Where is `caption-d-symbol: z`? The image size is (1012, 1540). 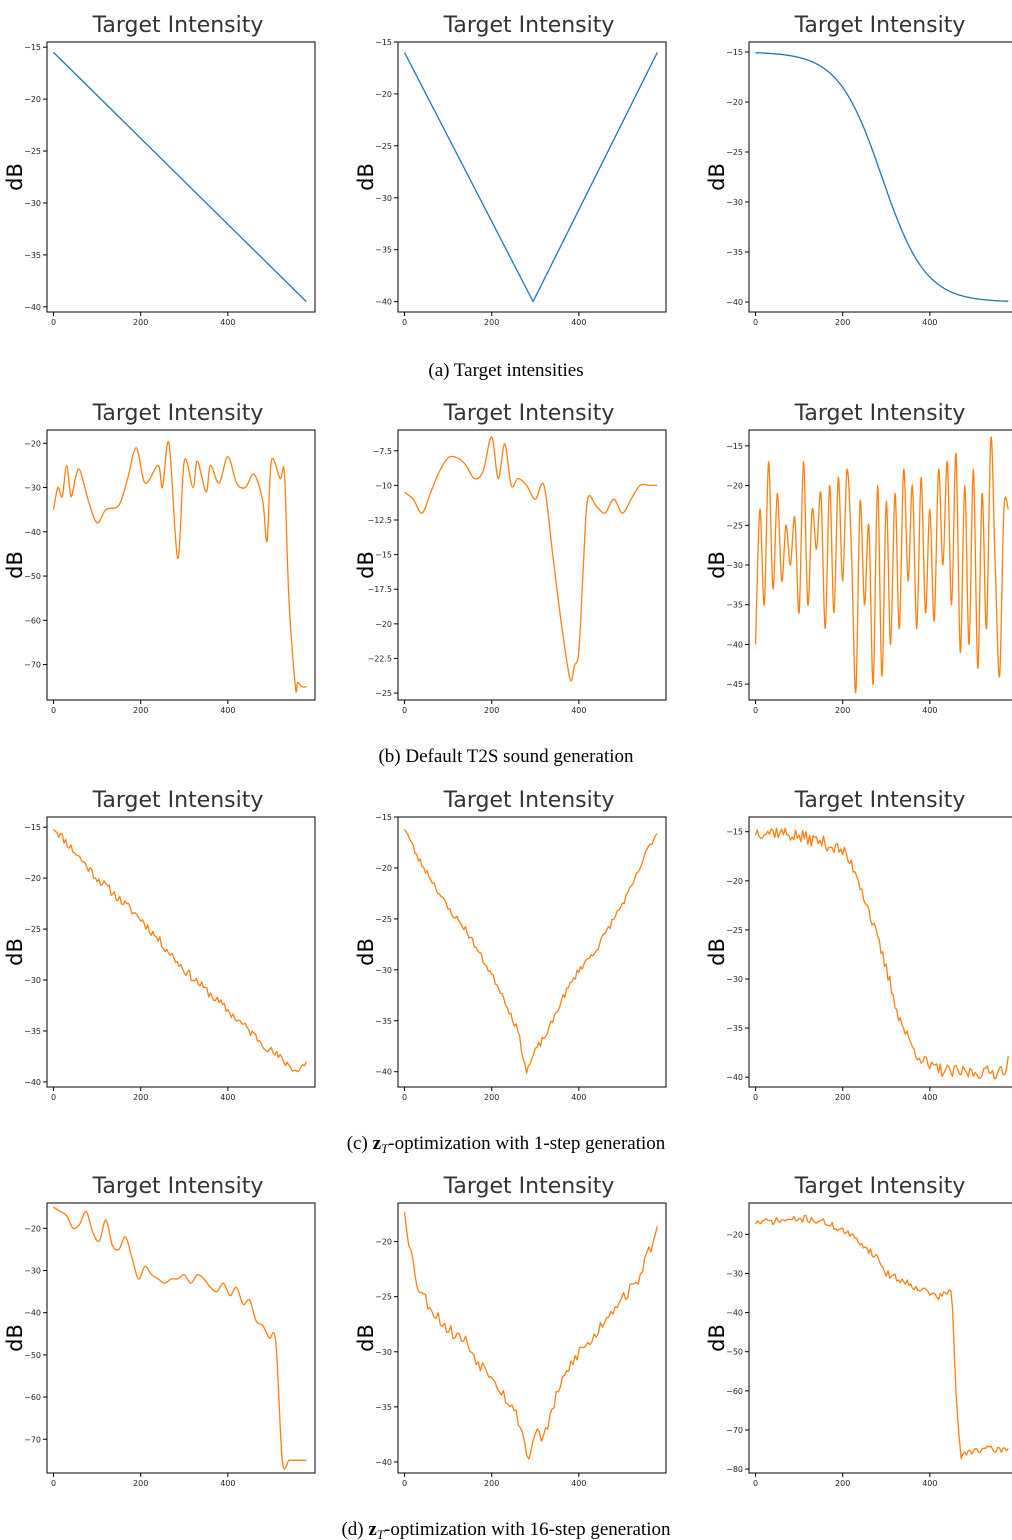
caption-d-symbol: z is located at coordinates (372, 1529).